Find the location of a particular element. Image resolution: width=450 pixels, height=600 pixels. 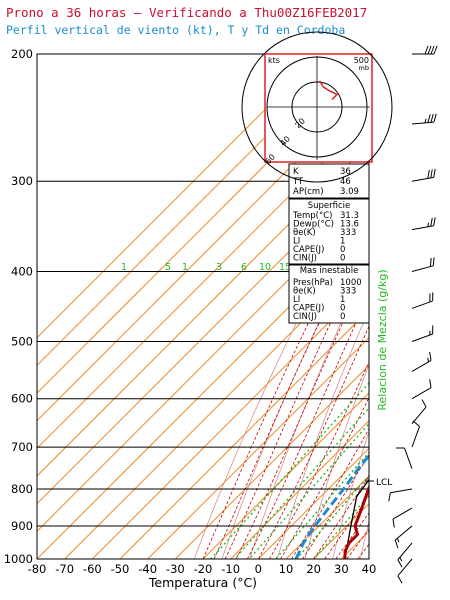

hodograph-trace is located at coordinates (328, 90).